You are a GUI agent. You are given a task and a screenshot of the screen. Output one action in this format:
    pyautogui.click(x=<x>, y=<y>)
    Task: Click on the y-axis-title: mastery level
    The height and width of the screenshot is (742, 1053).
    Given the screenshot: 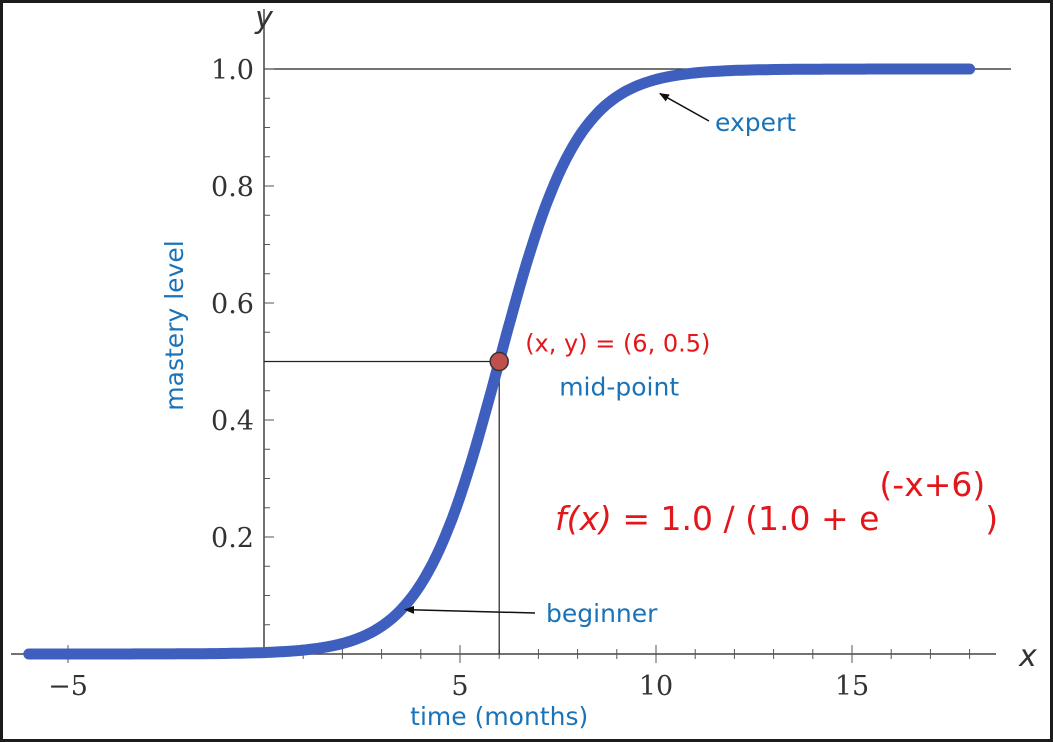 What is the action you would take?
    pyautogui.click(x=174, y=325)
    